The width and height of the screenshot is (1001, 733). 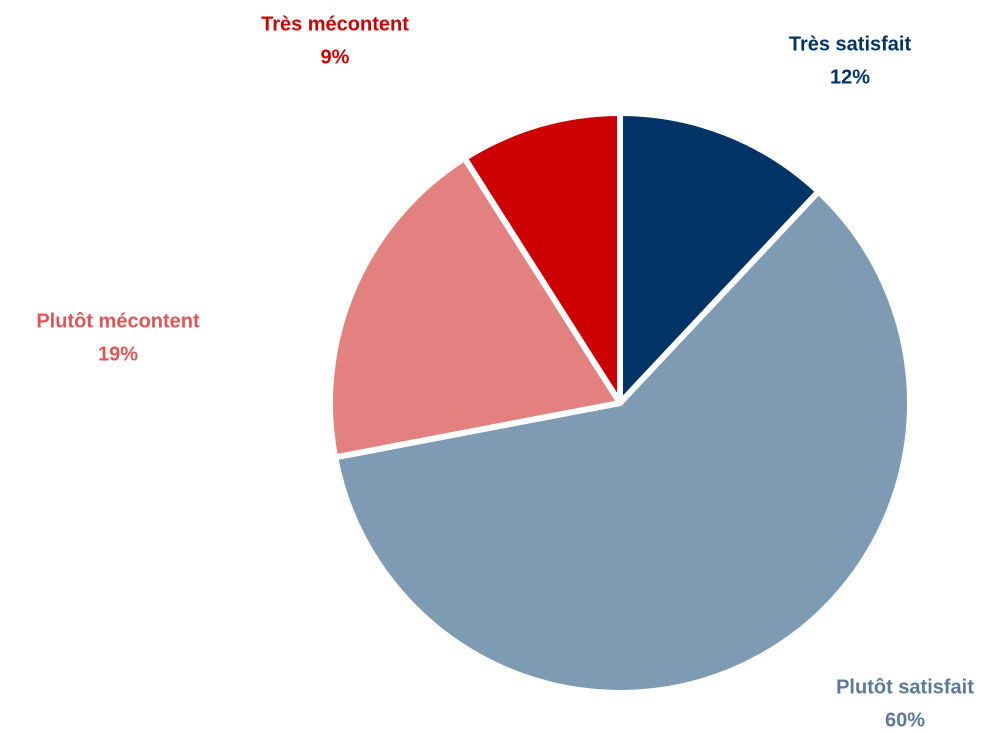 What do you see at coordinates (335, 57) in the screenshot?
I see `slice-value-label: 9%` at bounding box center [335, 57].